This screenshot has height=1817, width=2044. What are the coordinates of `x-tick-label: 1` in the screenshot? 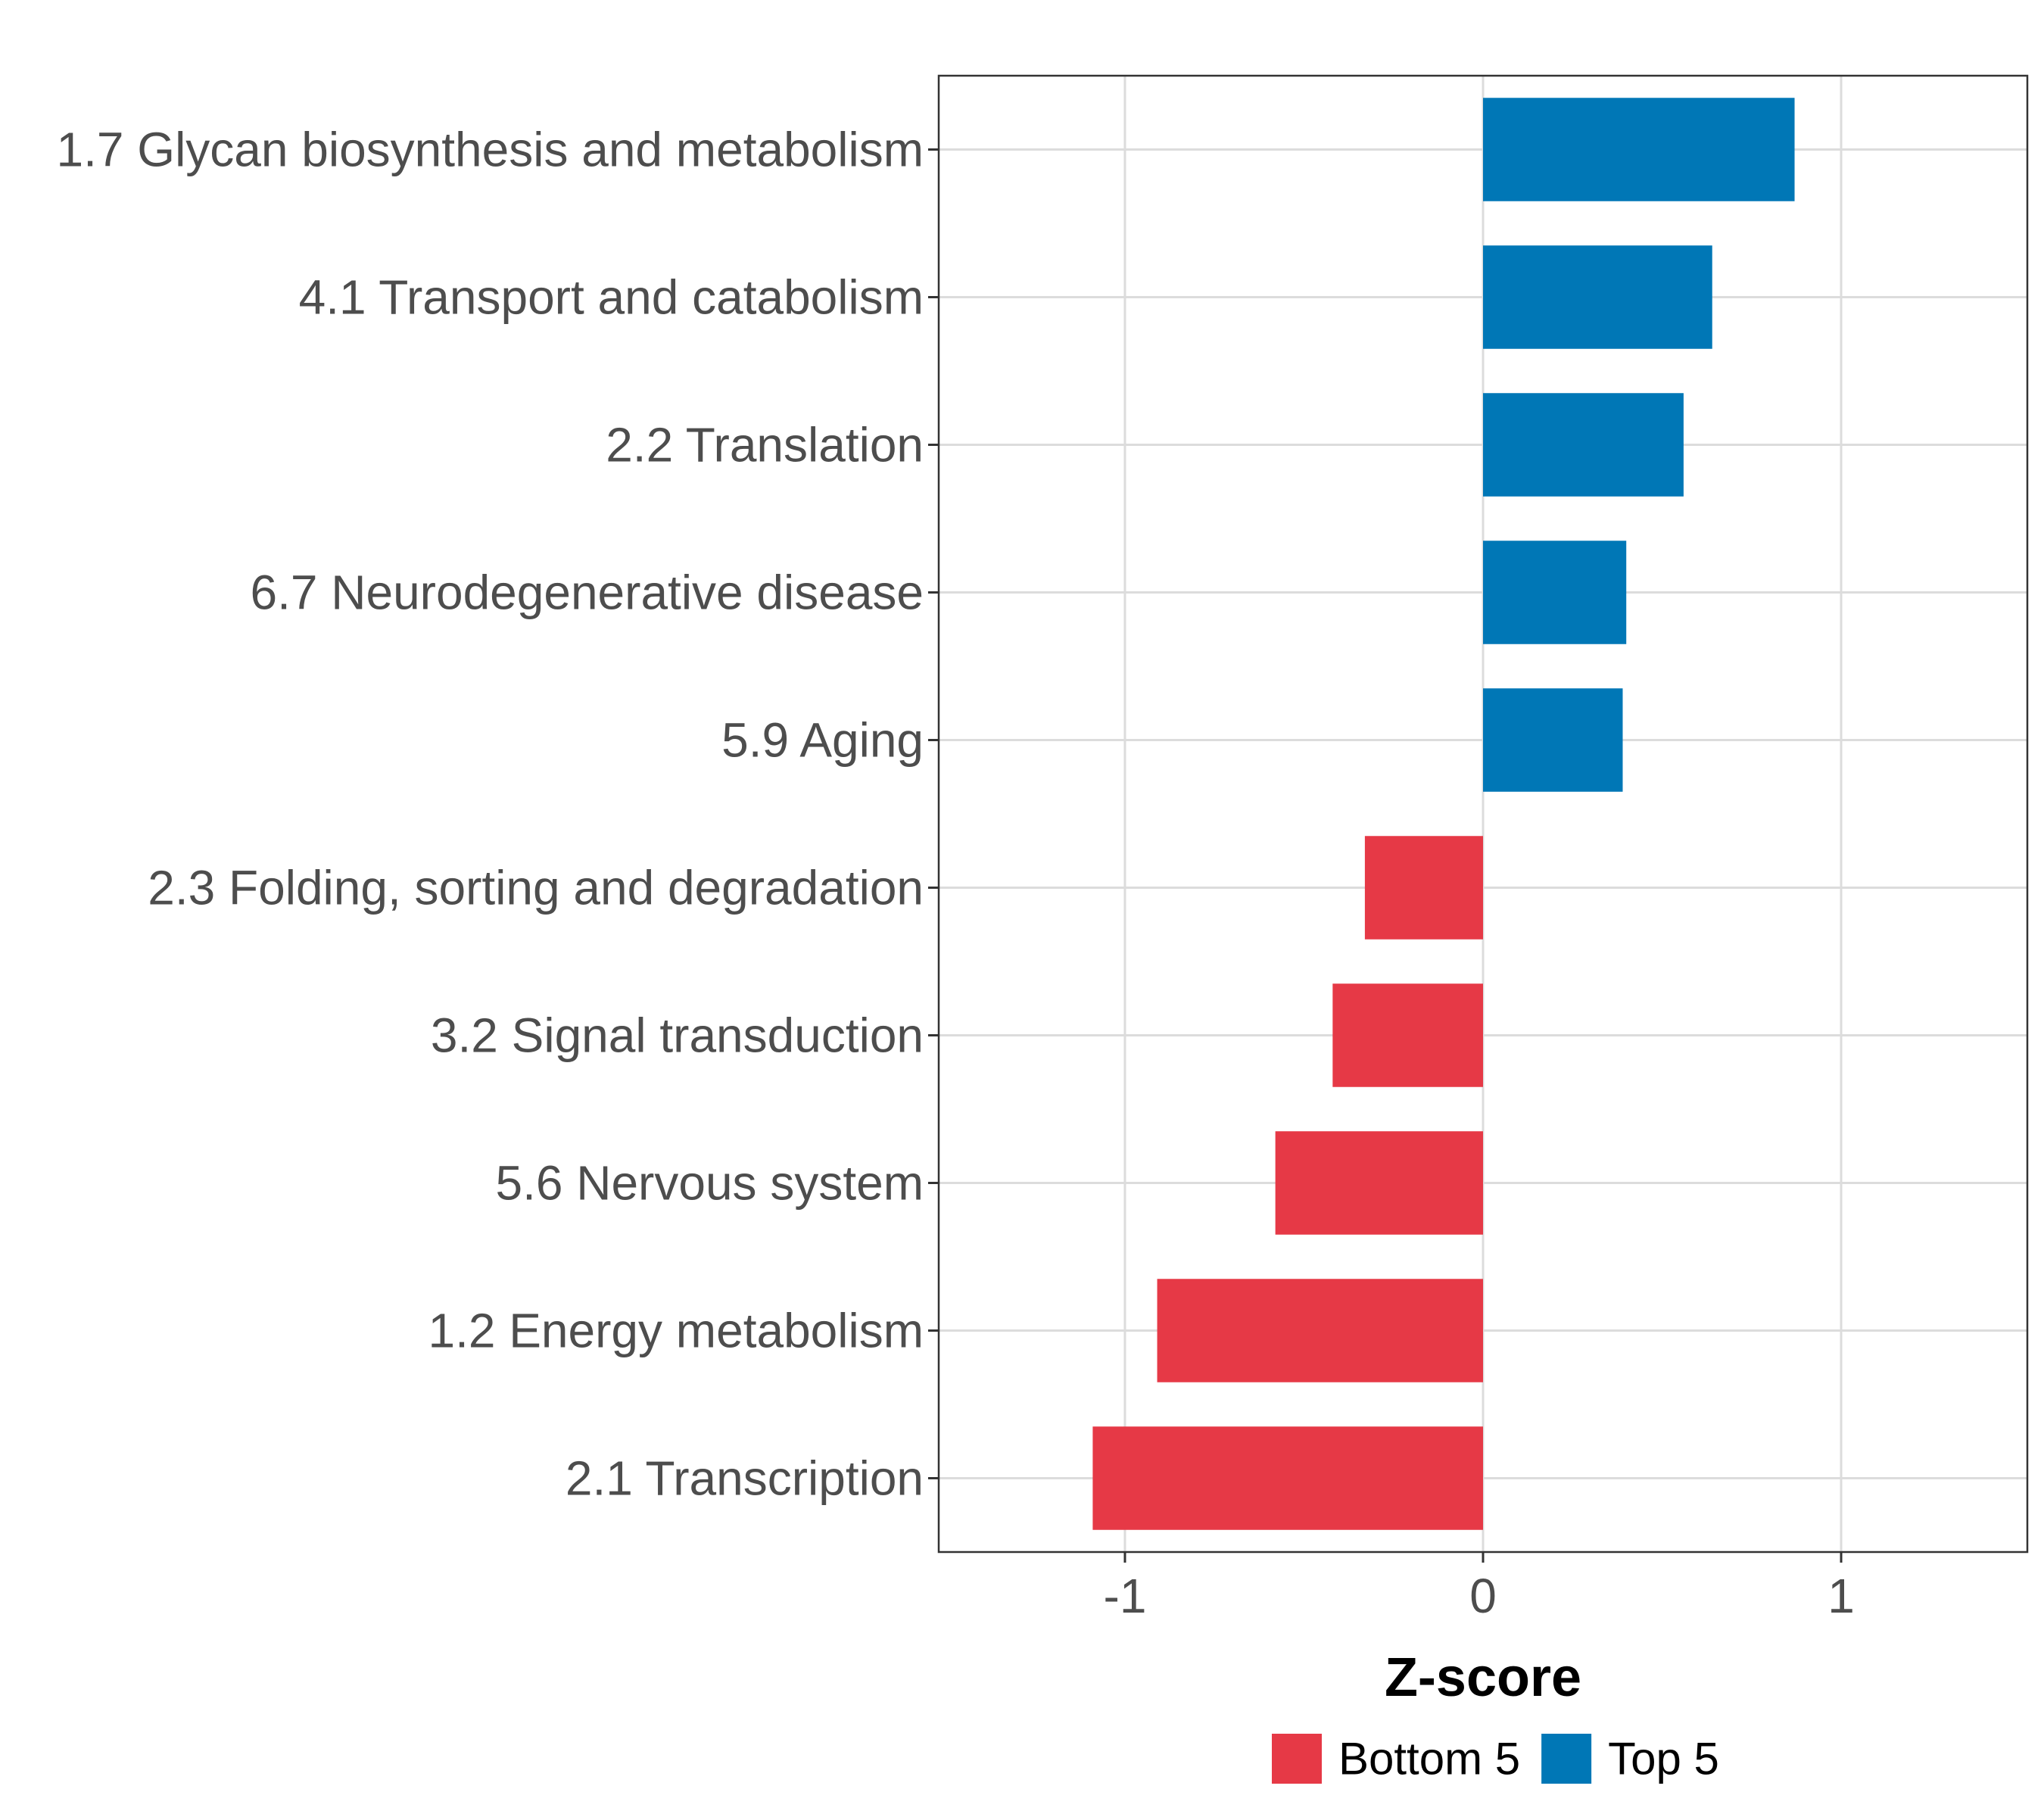 It's located at (1841, 1596).